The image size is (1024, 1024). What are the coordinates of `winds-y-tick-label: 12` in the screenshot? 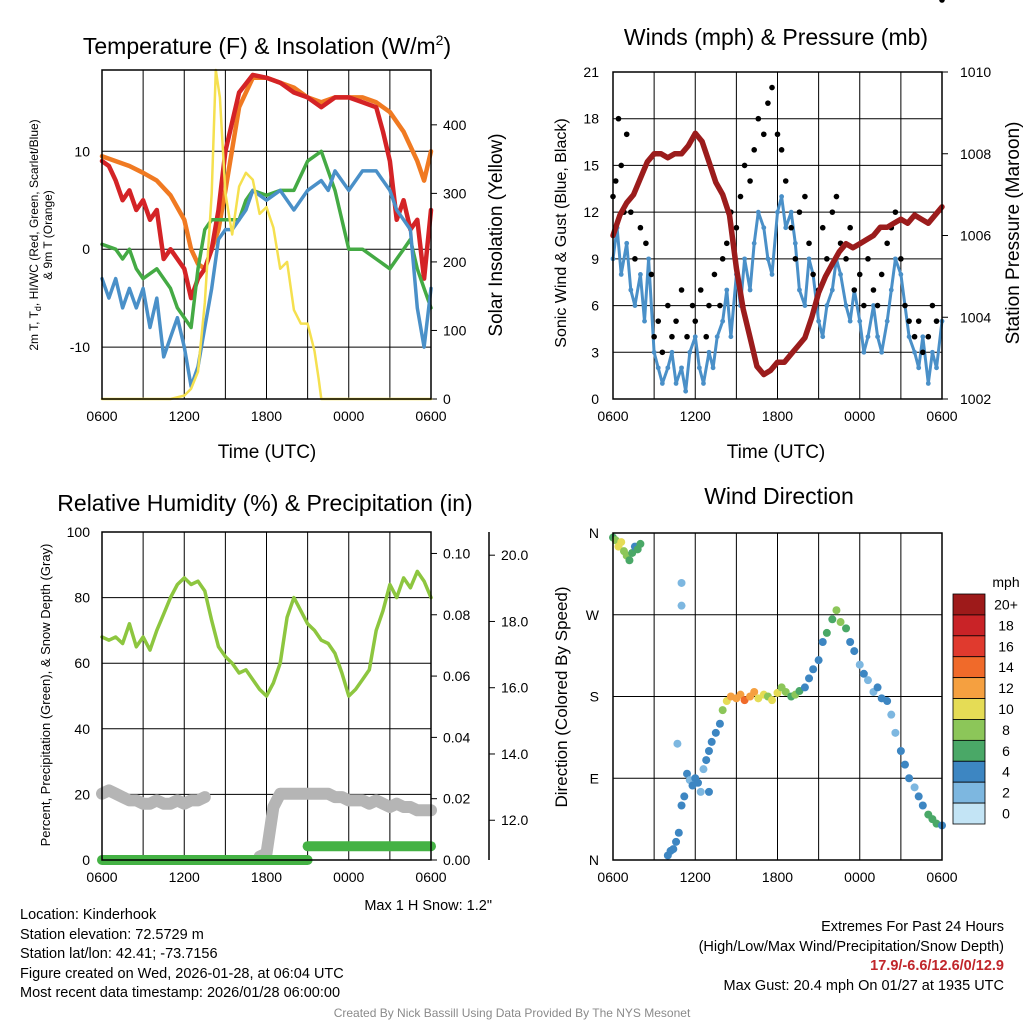 It's located at (591, 212).